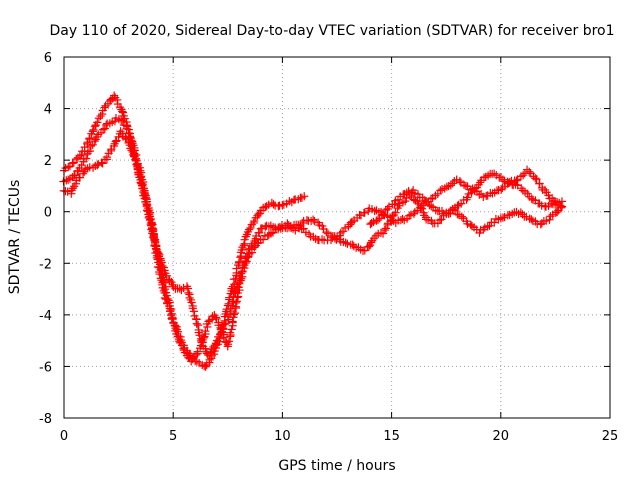  What do you see at coordinates (45, 316) in the screenshot?
I see `y-tick-label: -4` at bounding box center [45, 316].